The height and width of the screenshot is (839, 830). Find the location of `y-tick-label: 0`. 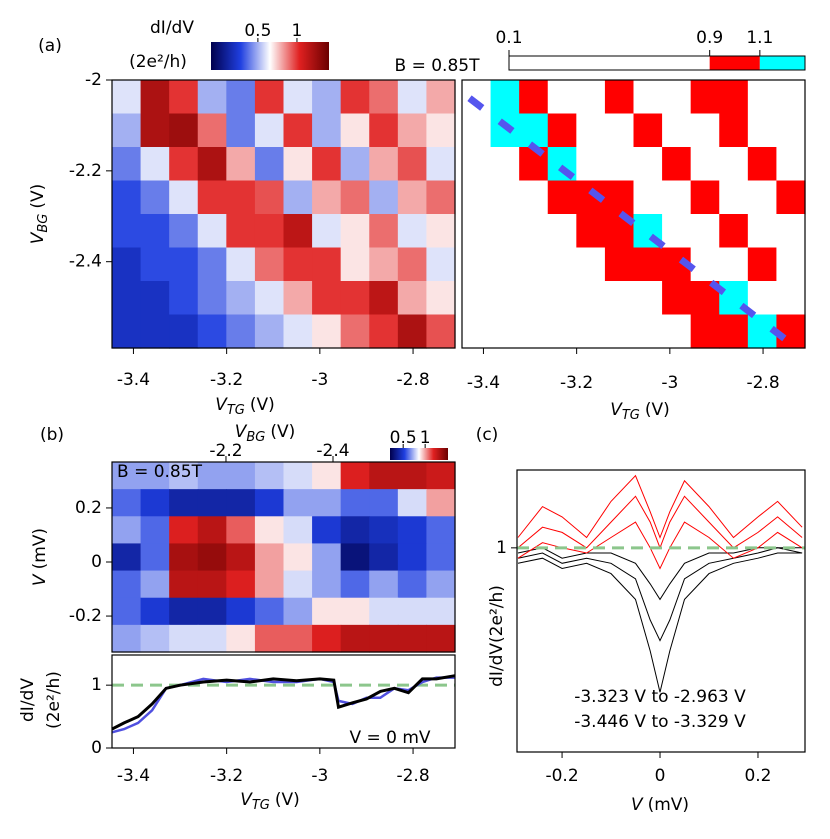

y-tick-label: 0 is located at coordinates (96, 748).